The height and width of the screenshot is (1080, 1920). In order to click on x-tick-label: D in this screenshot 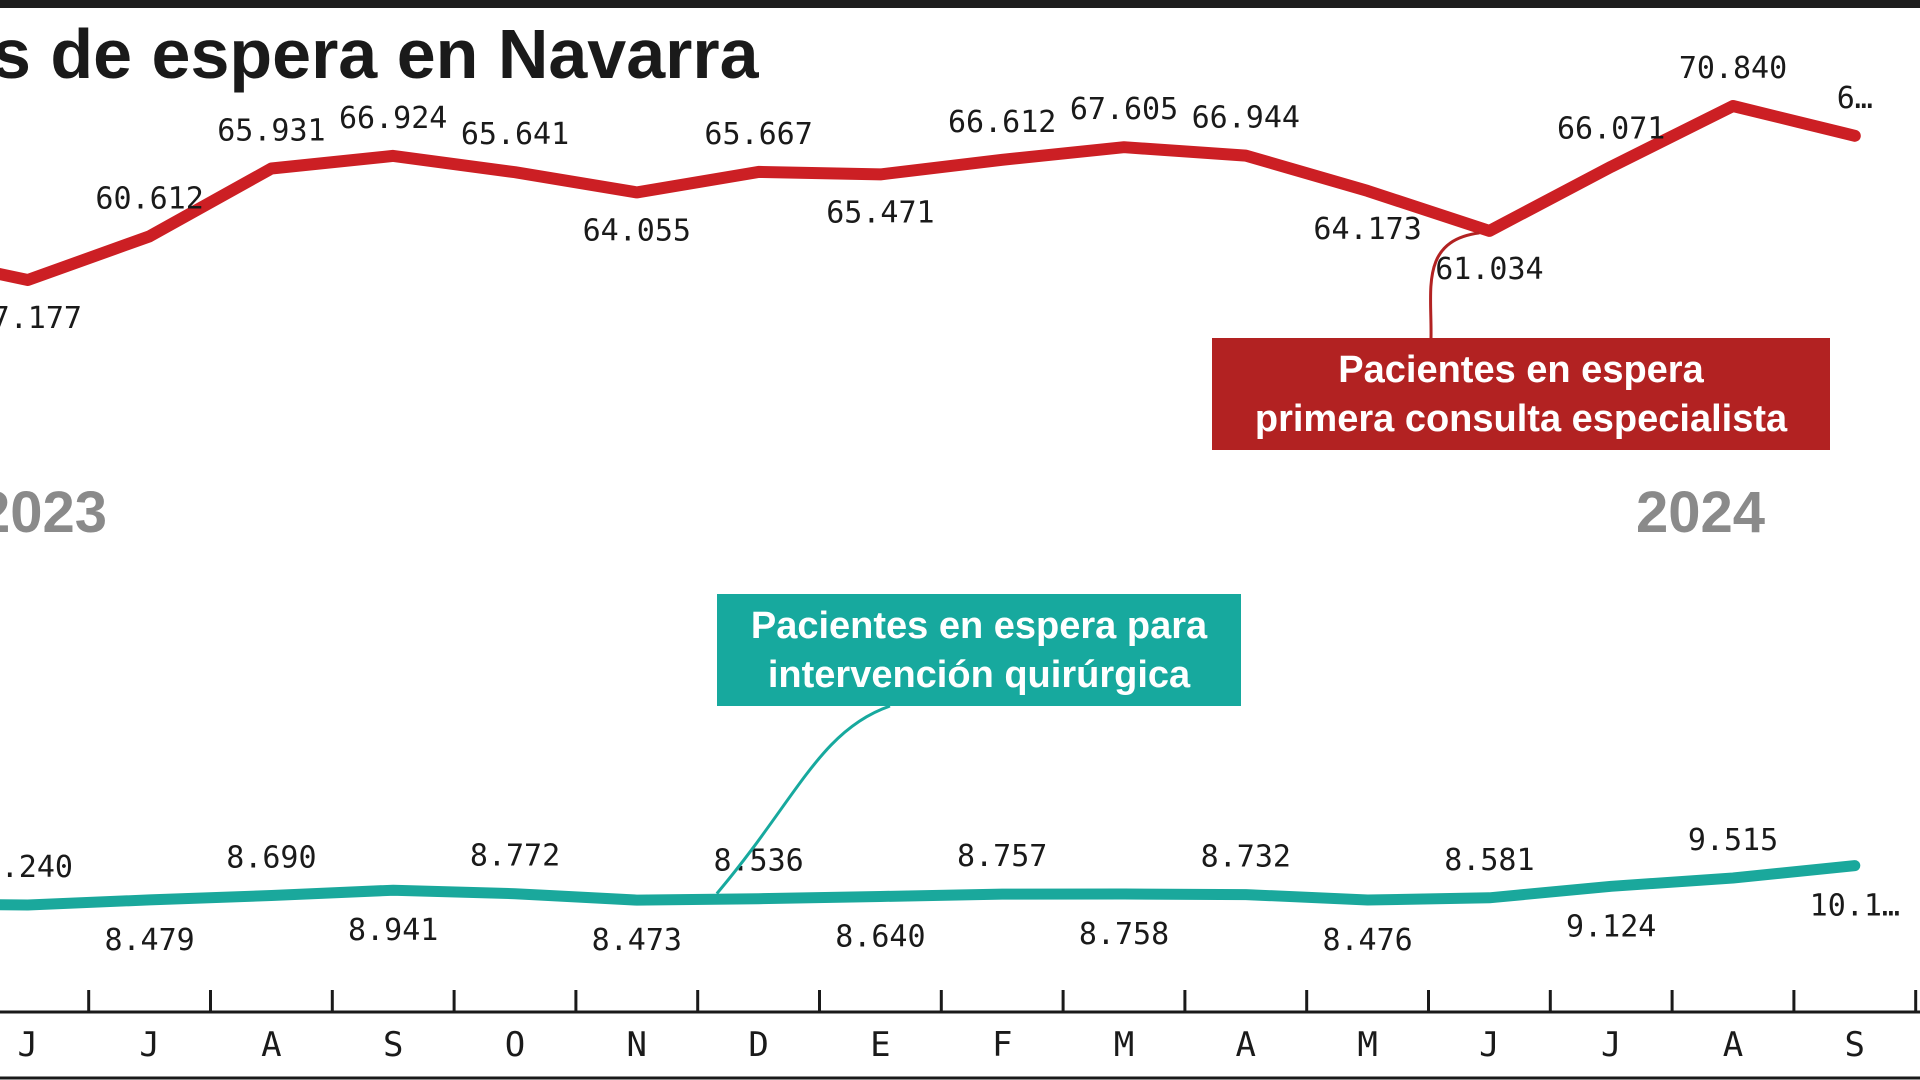, I will do `click(758, 1045)`.